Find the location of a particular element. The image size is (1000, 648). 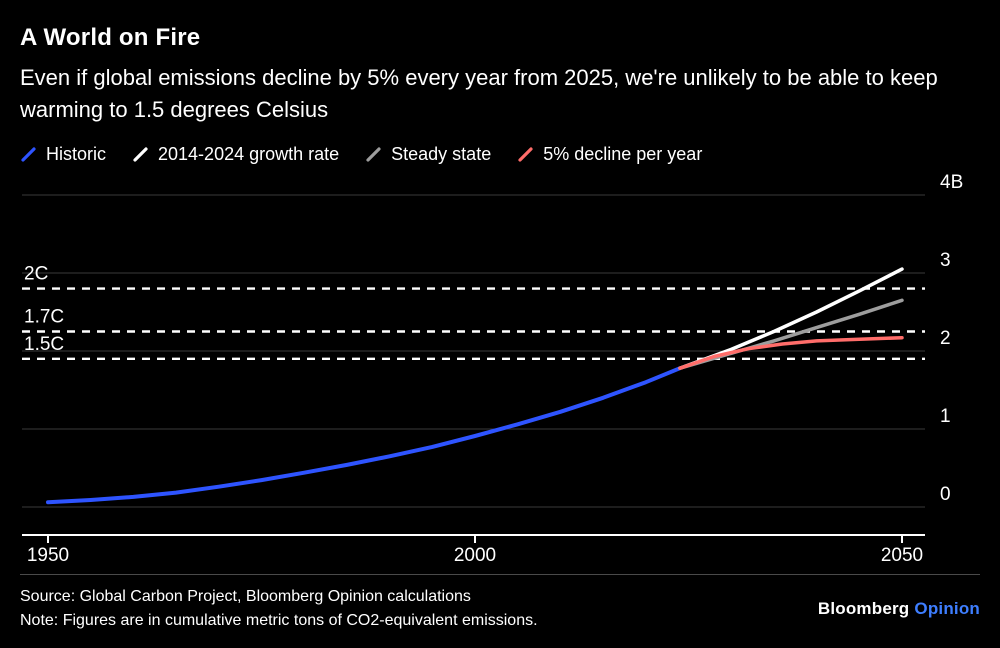

series-line-2014-2024-growth-rate is located at coordinates (791, 318).